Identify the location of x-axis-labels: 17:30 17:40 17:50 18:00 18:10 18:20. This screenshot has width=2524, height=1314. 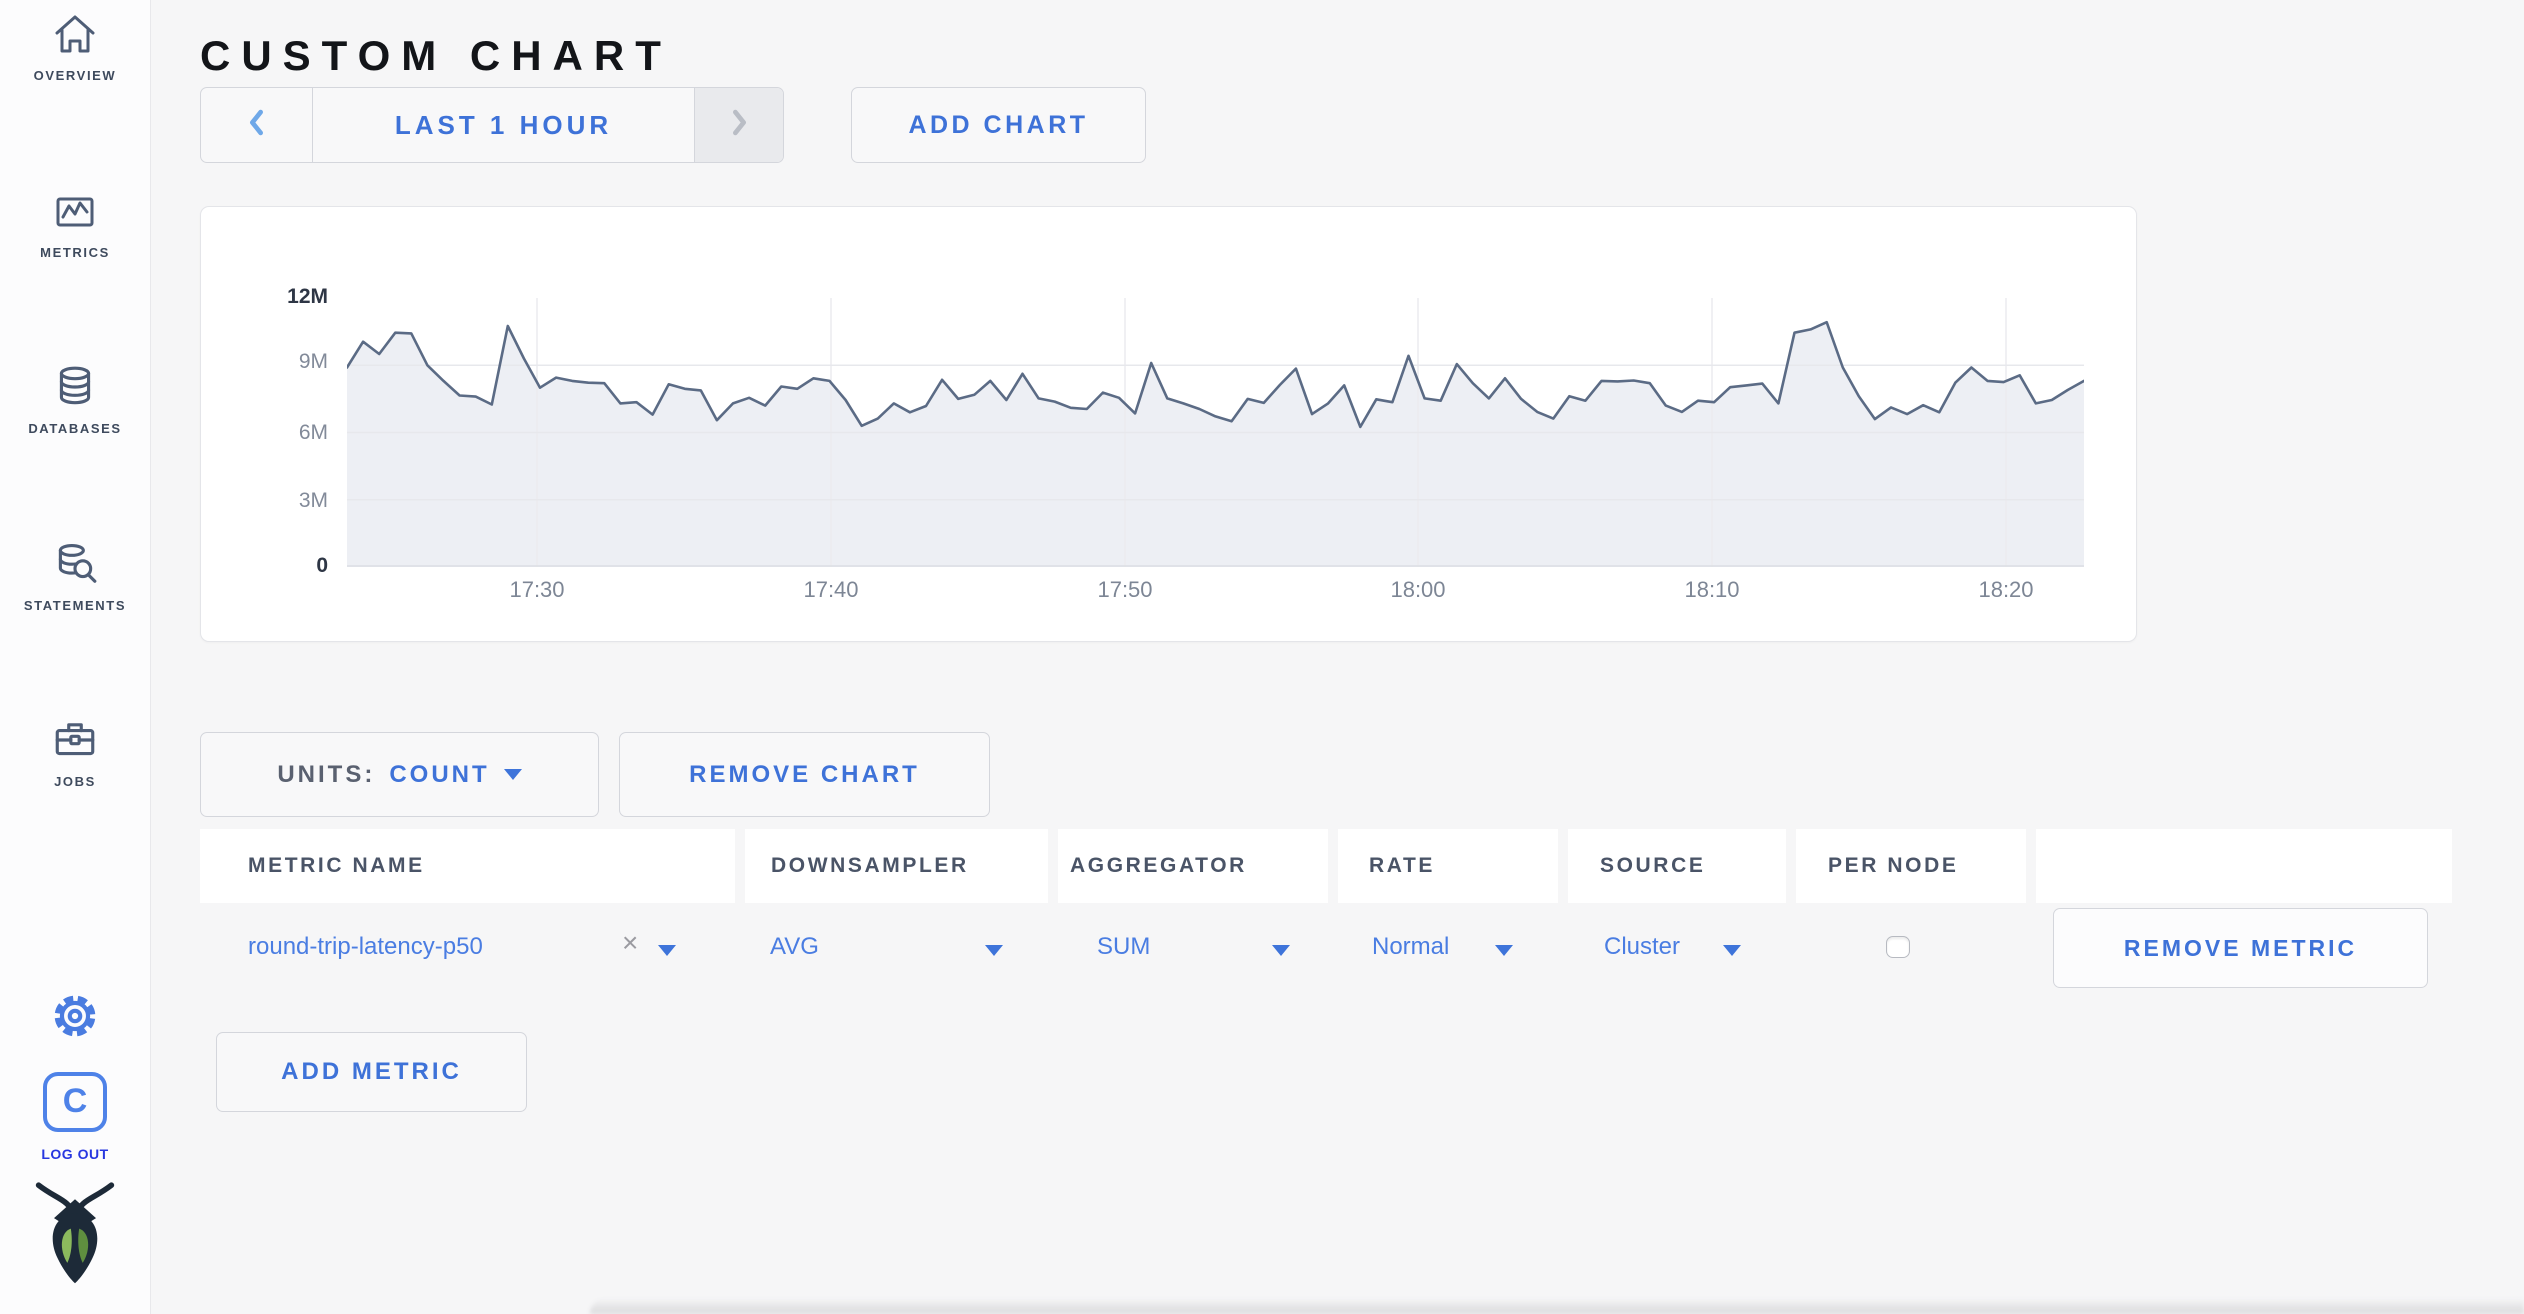
(1215, 592).